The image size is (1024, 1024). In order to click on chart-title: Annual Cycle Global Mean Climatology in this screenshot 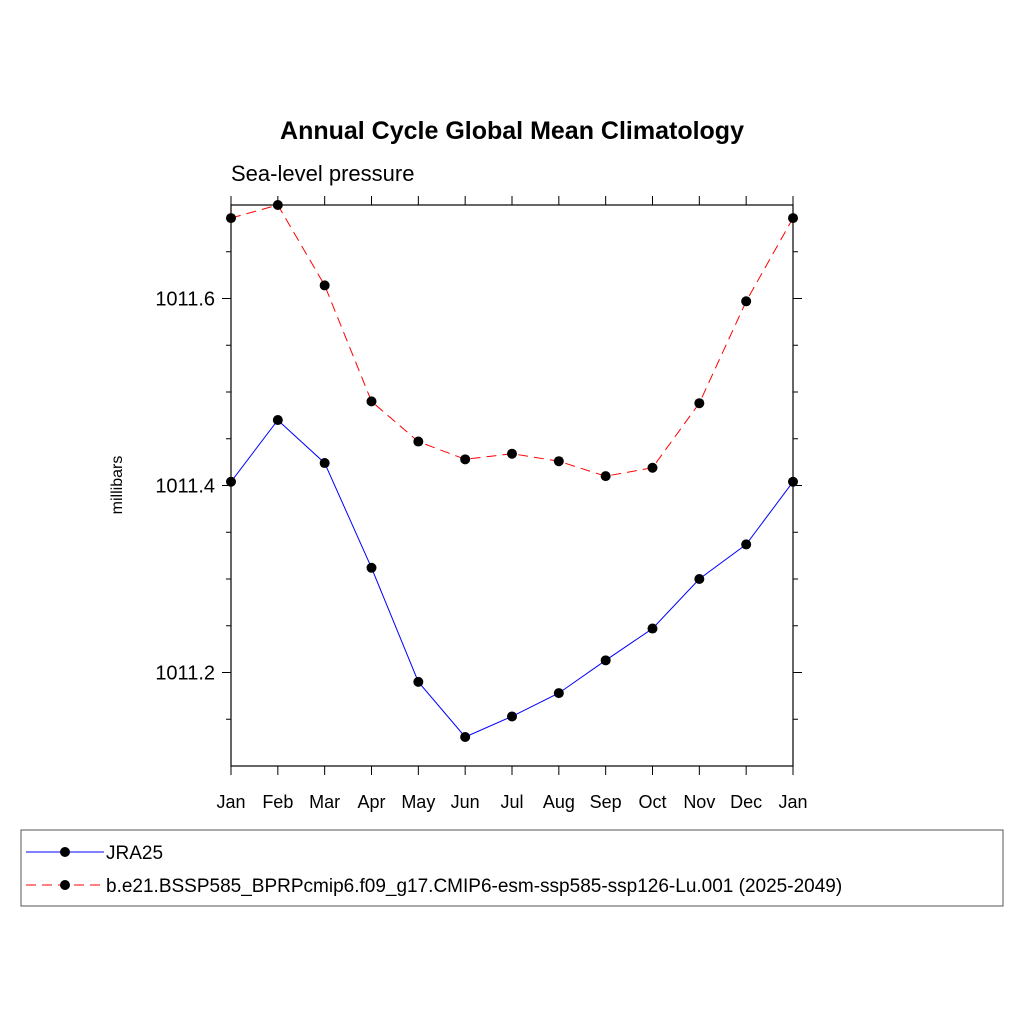, I will do `click(512, 131)`.